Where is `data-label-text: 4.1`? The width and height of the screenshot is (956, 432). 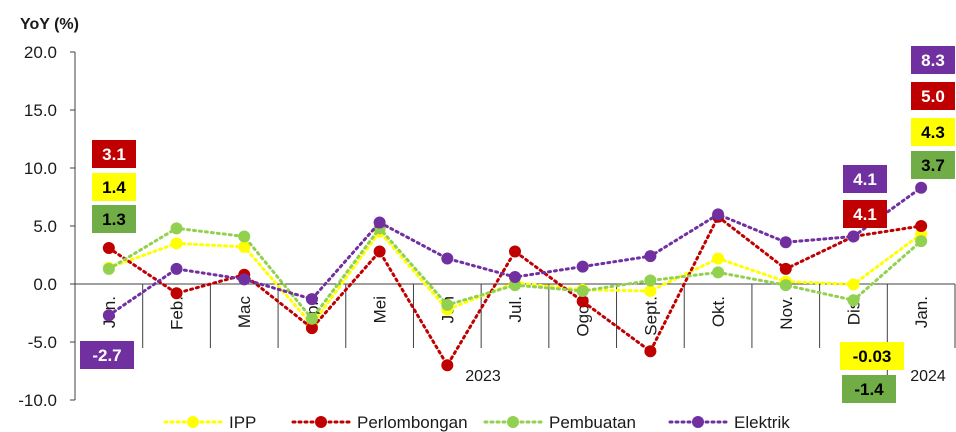
data-label-text: 4.1 is located at coordinates (865, 214).